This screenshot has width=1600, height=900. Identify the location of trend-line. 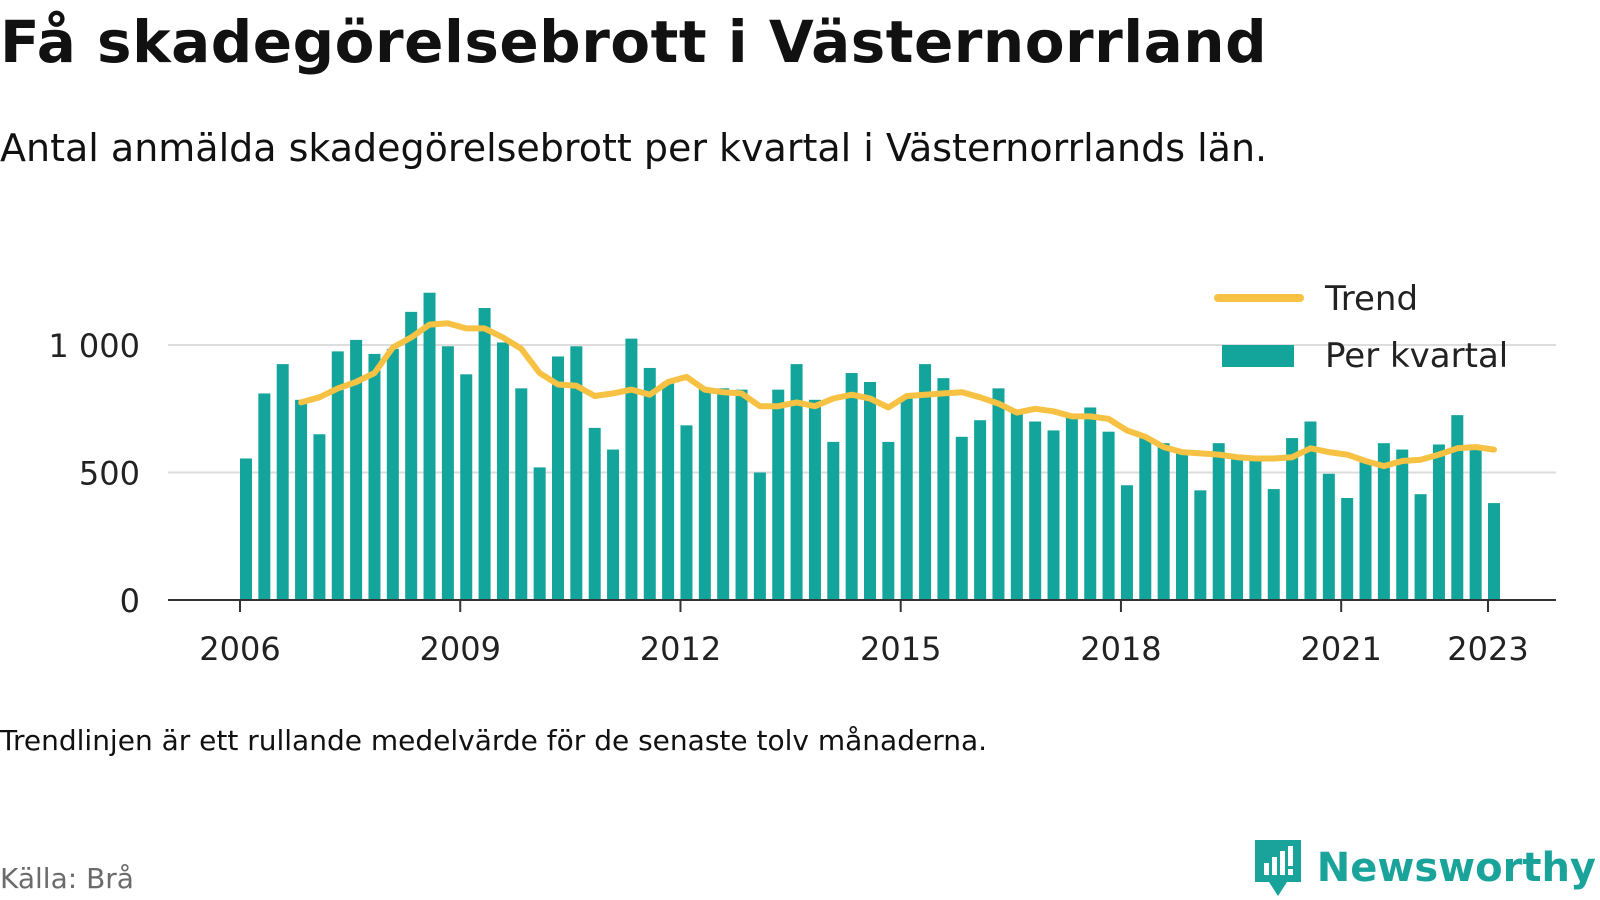
(897, 395).